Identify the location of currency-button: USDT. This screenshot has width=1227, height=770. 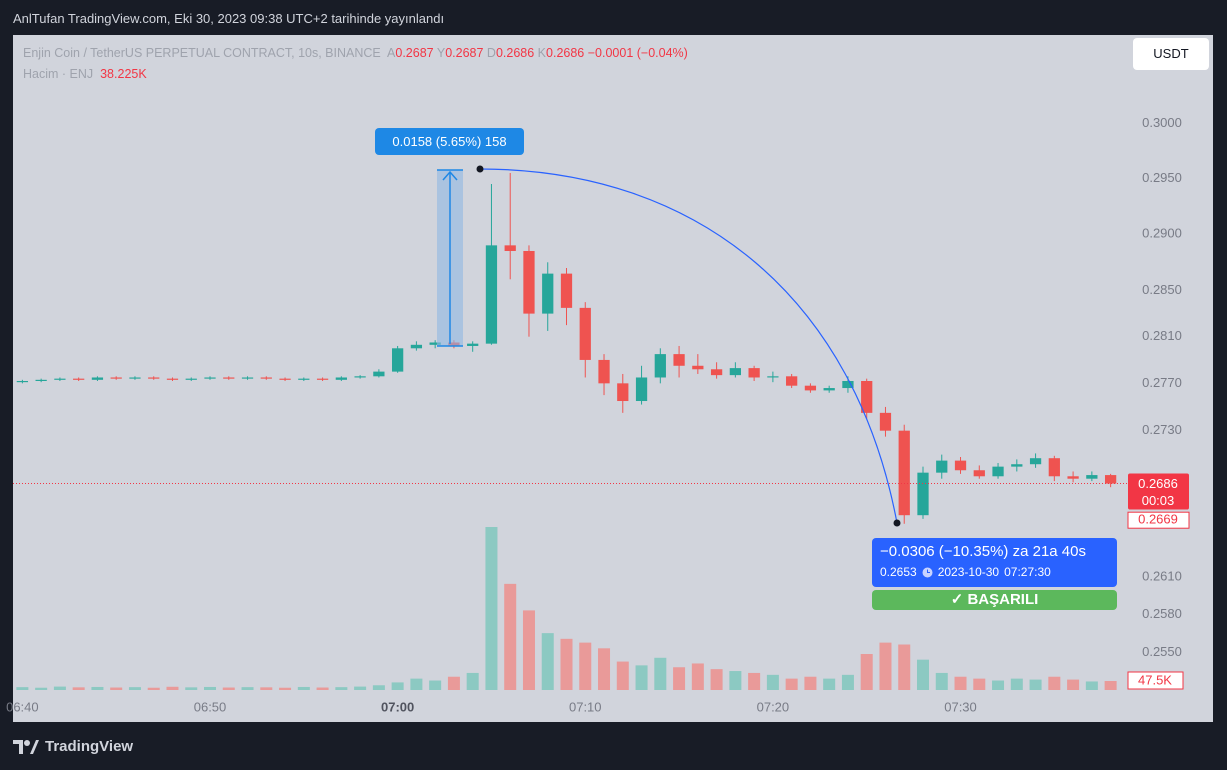
(1171, 54).